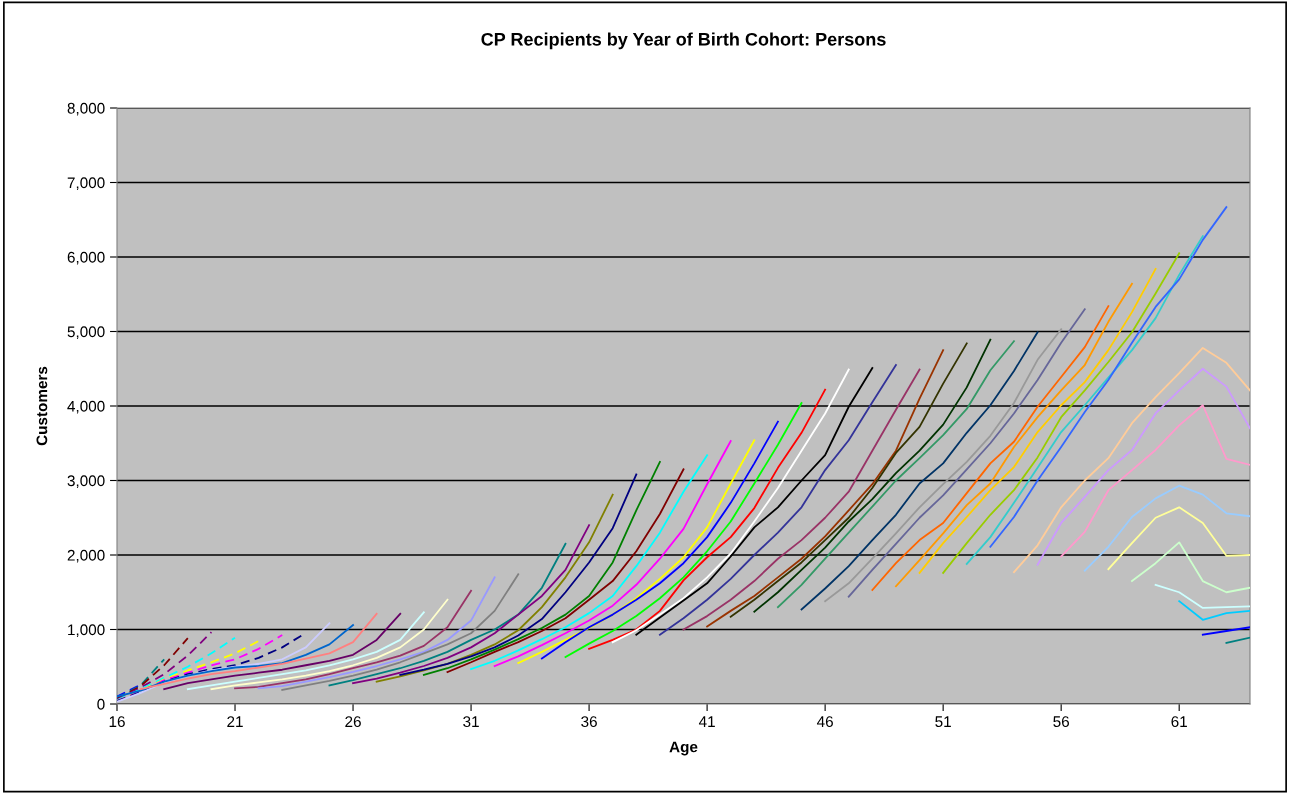 The image size is (1290, 794). What do you see at coordinates (86, 258) in the screenshot?
I see `y-tick-label: 6,000` at bounding box center [86, 258].